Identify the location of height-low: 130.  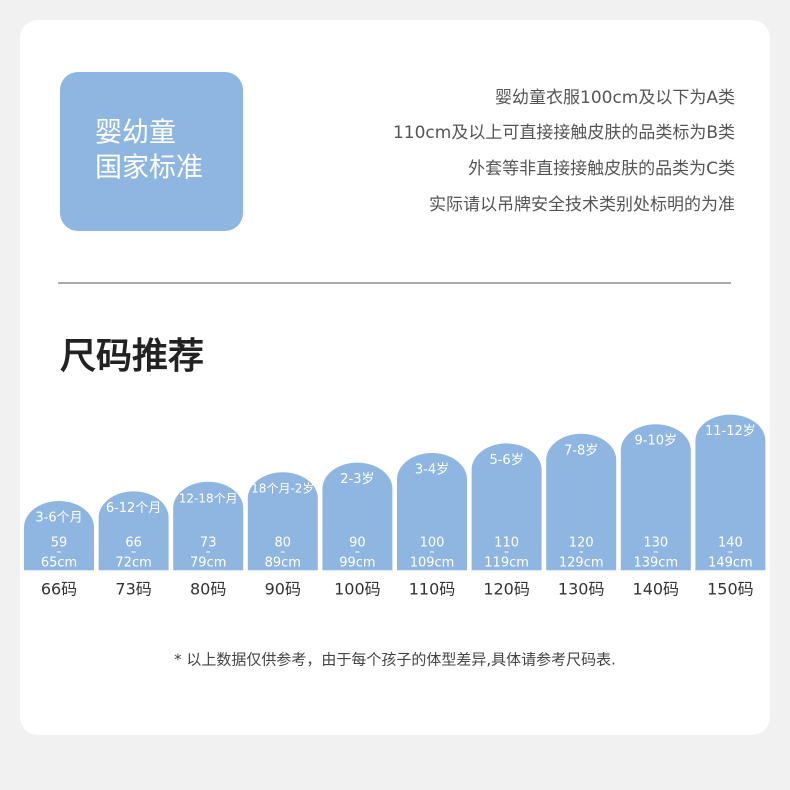
(655, 543).